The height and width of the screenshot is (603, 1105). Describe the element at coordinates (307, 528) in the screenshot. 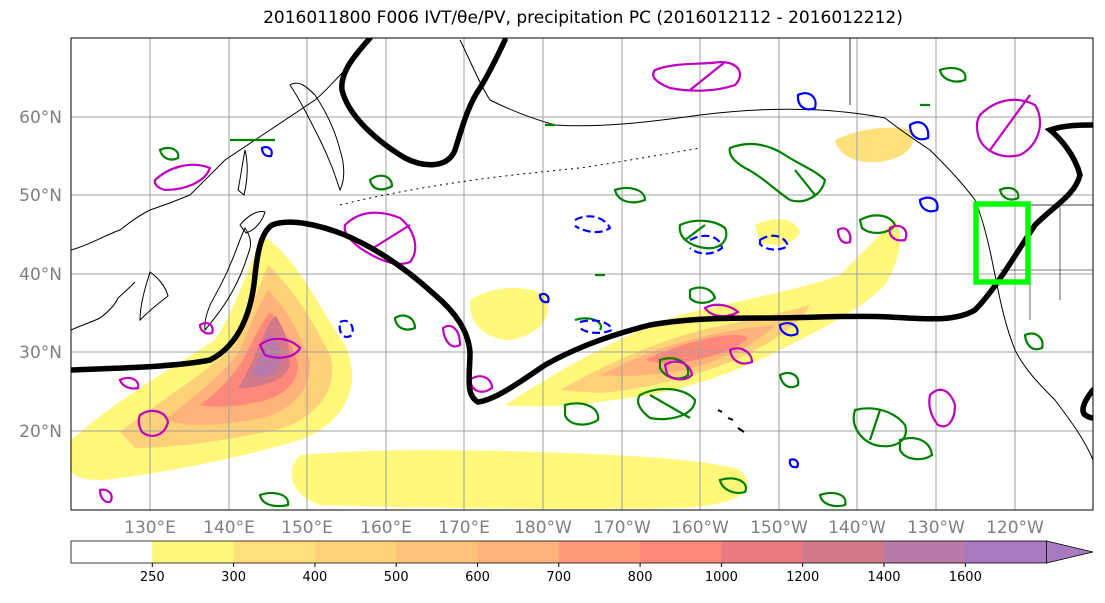

I see `lon-label-150e: 150°E` at that location.